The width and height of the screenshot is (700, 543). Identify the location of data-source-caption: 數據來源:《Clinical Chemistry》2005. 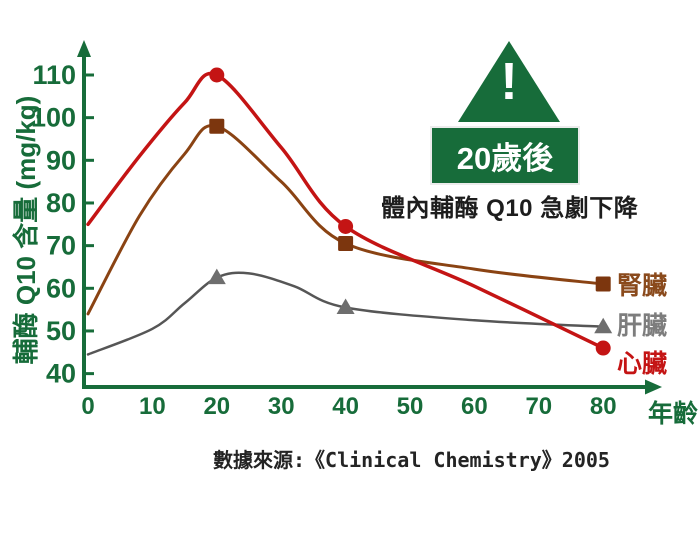
(411, 460).